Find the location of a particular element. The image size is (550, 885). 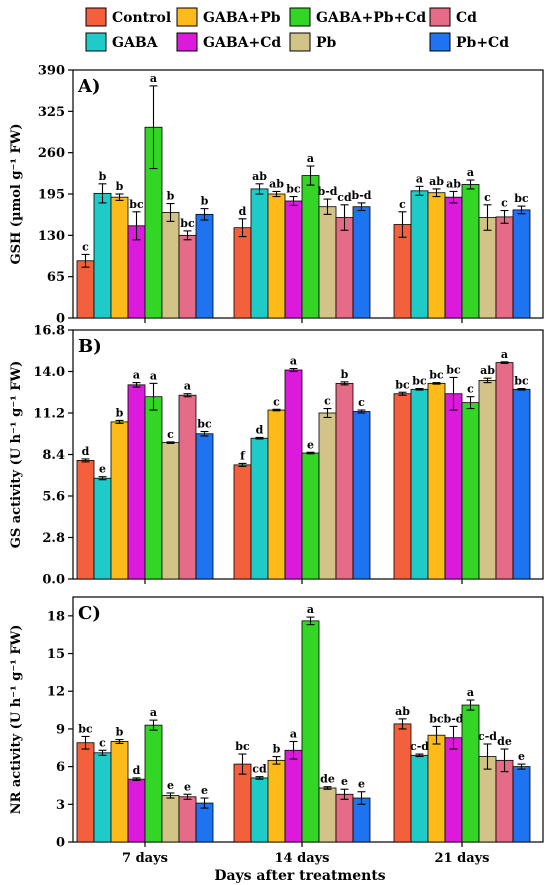

y-tick-label: 5.6 is located at coordinates (53, 497).